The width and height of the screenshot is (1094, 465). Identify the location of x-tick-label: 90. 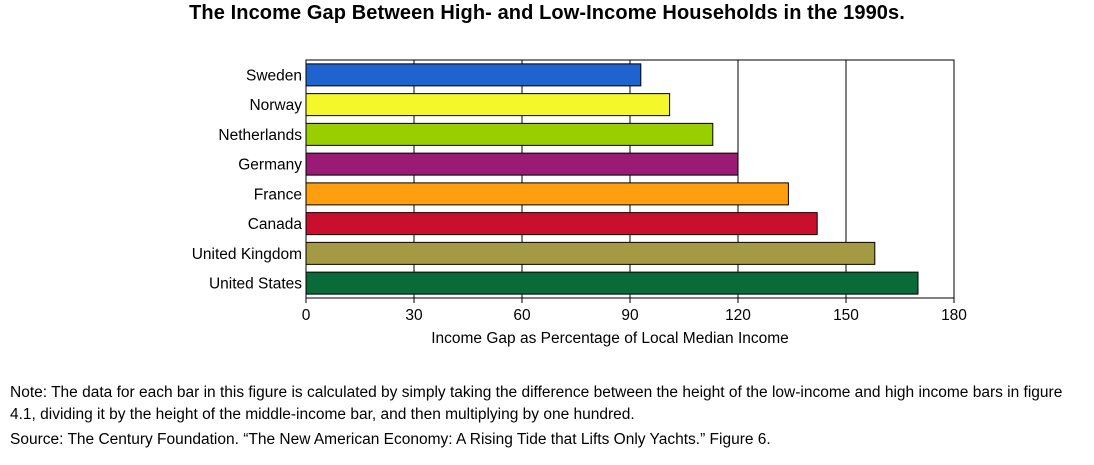
(630, 315).